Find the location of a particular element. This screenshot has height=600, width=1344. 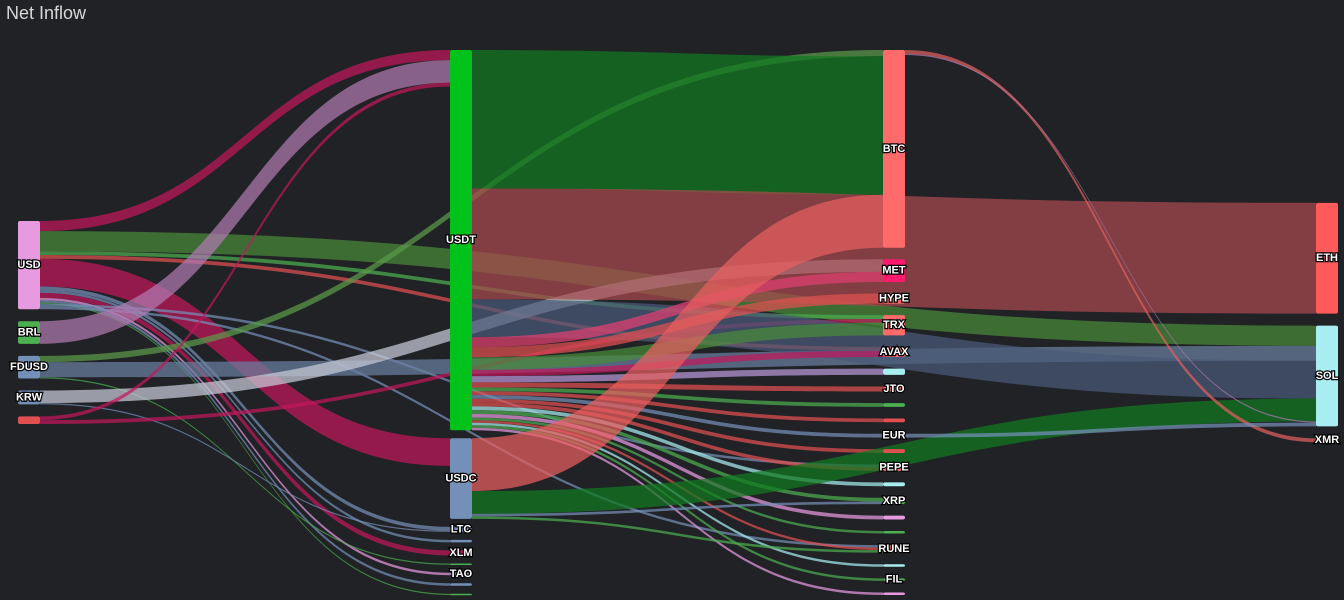

node-label: FIL is located at coordinates (894, 580).